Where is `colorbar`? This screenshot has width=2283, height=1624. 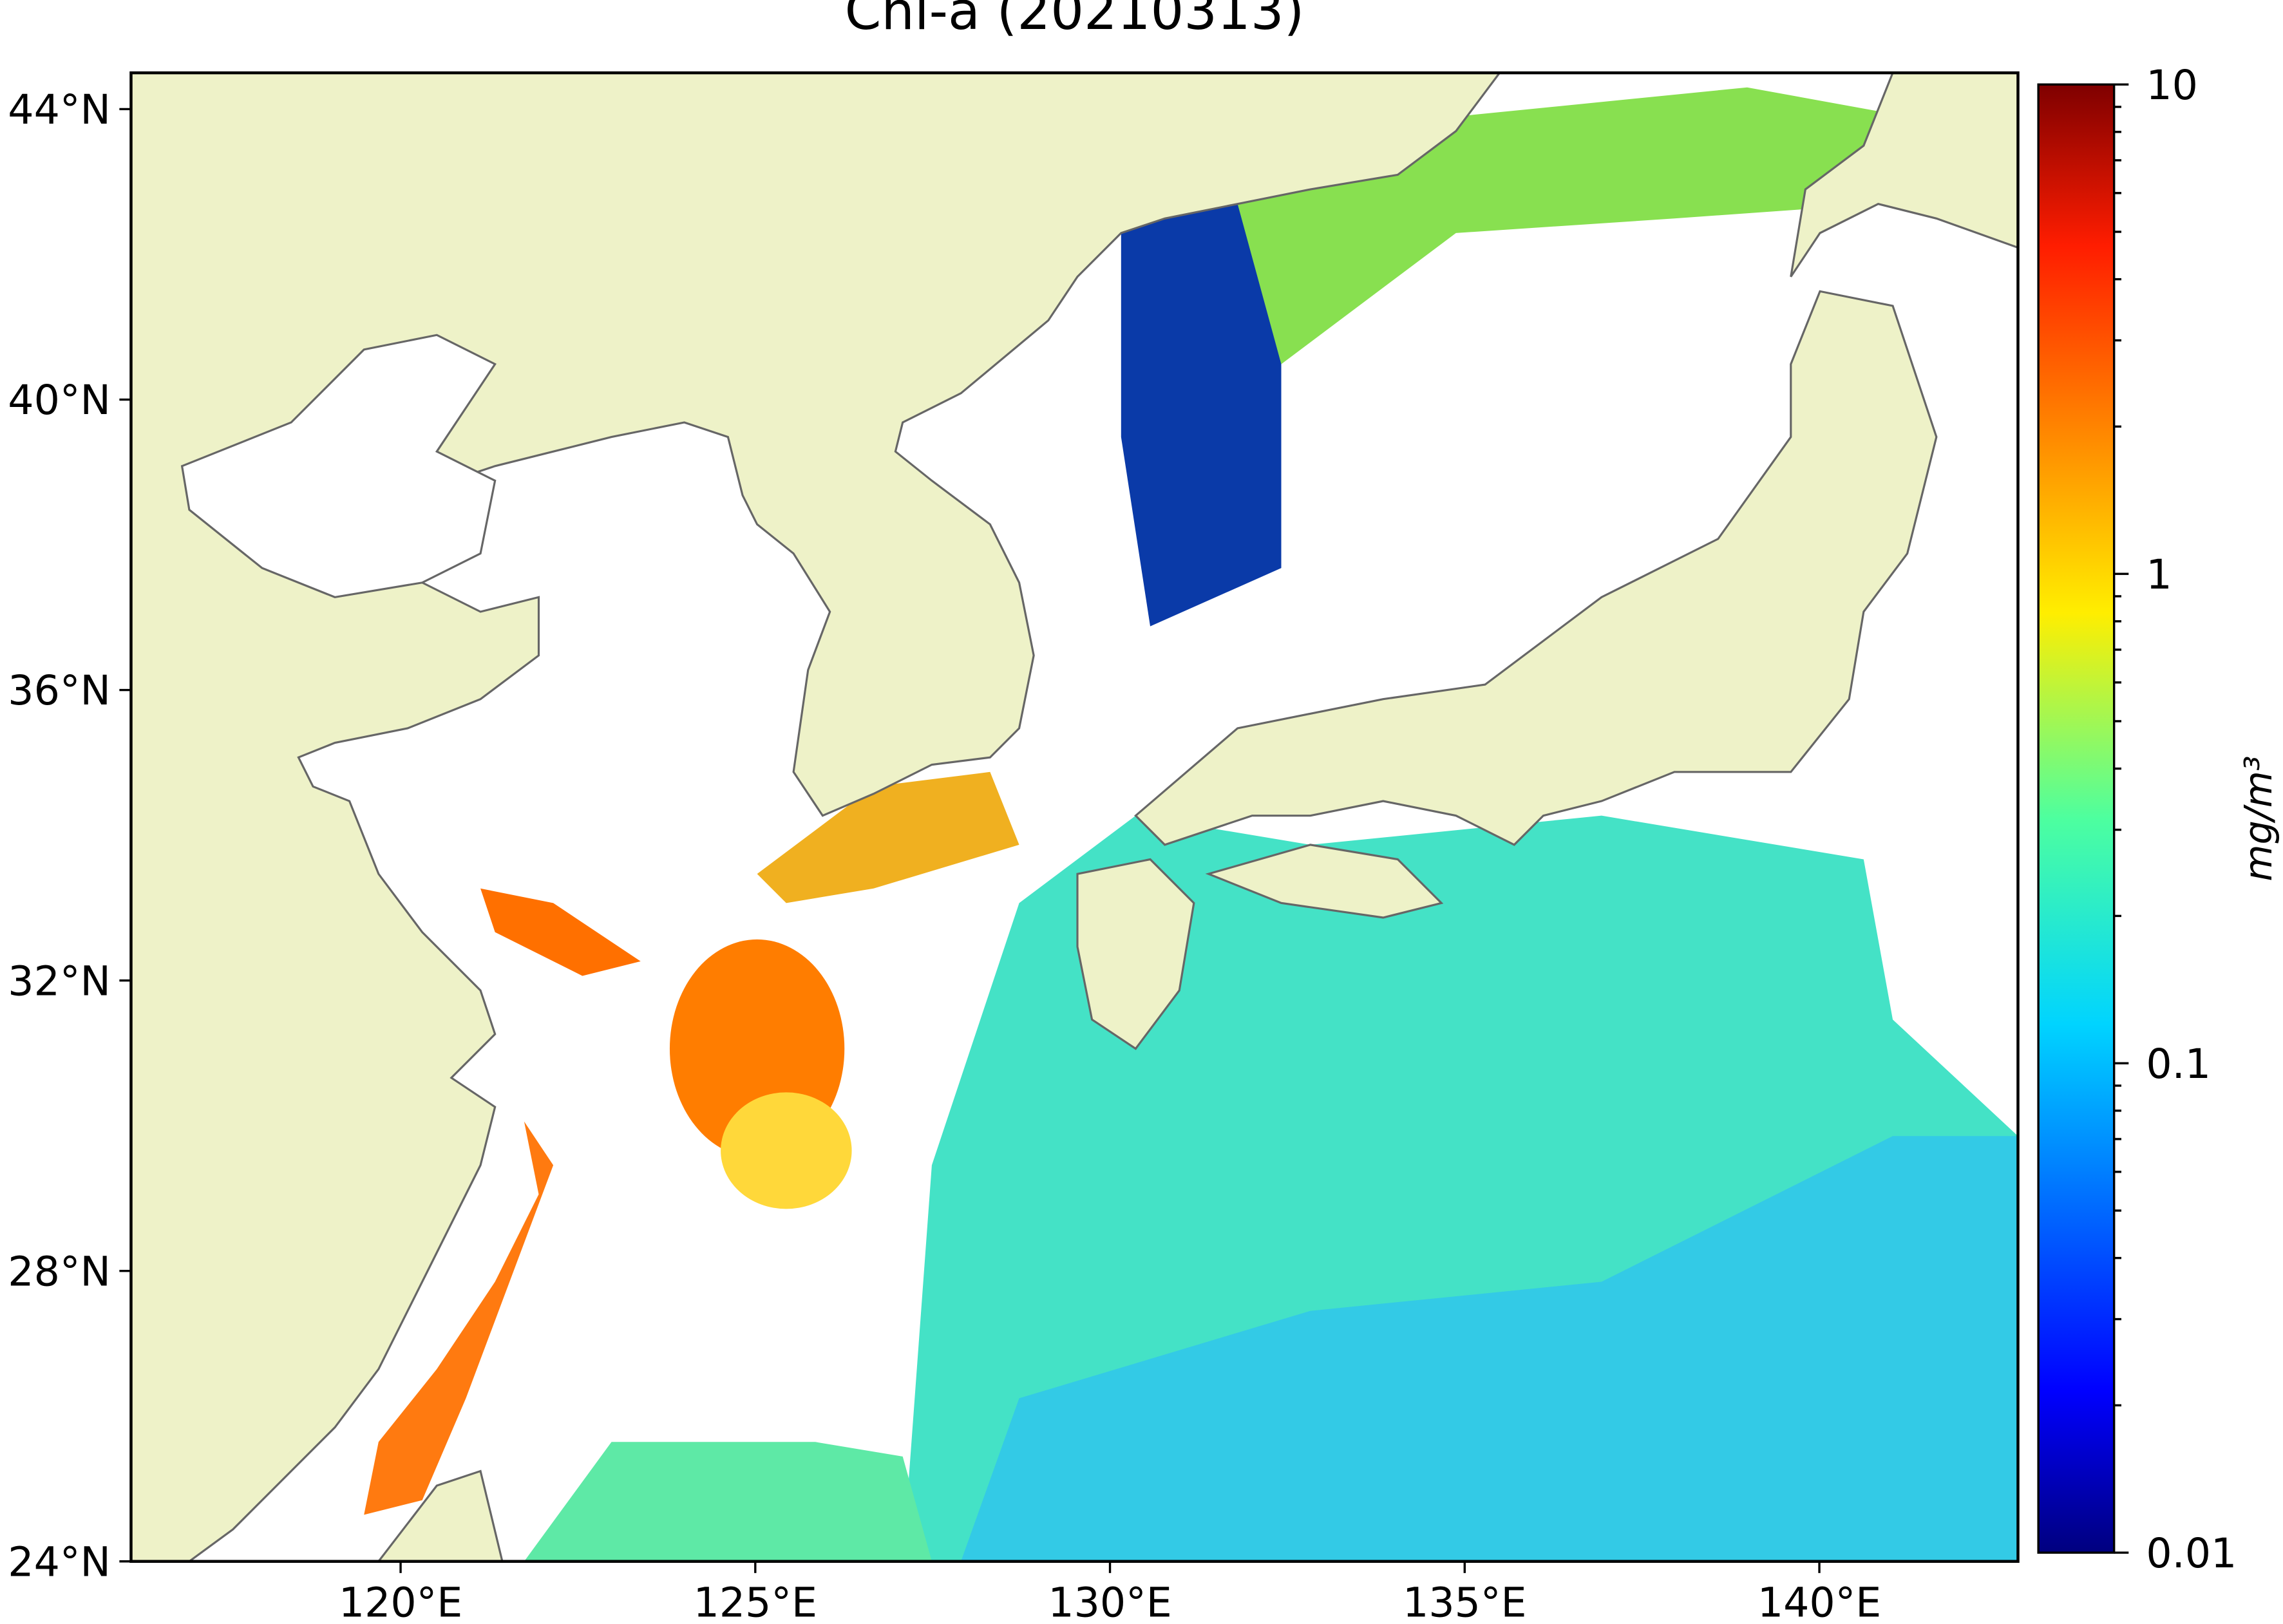 colorbar is located at coordinates (2076, 818).